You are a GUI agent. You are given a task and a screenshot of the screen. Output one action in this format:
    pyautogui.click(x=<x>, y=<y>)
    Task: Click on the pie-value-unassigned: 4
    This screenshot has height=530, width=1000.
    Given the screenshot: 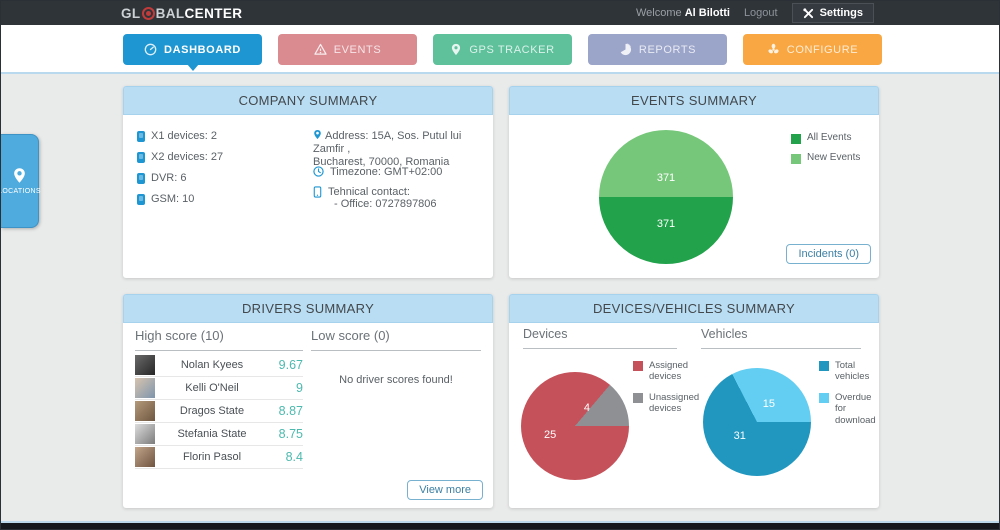 What is the action you would take?
    pyautogui.click(x=586, y=407)
    